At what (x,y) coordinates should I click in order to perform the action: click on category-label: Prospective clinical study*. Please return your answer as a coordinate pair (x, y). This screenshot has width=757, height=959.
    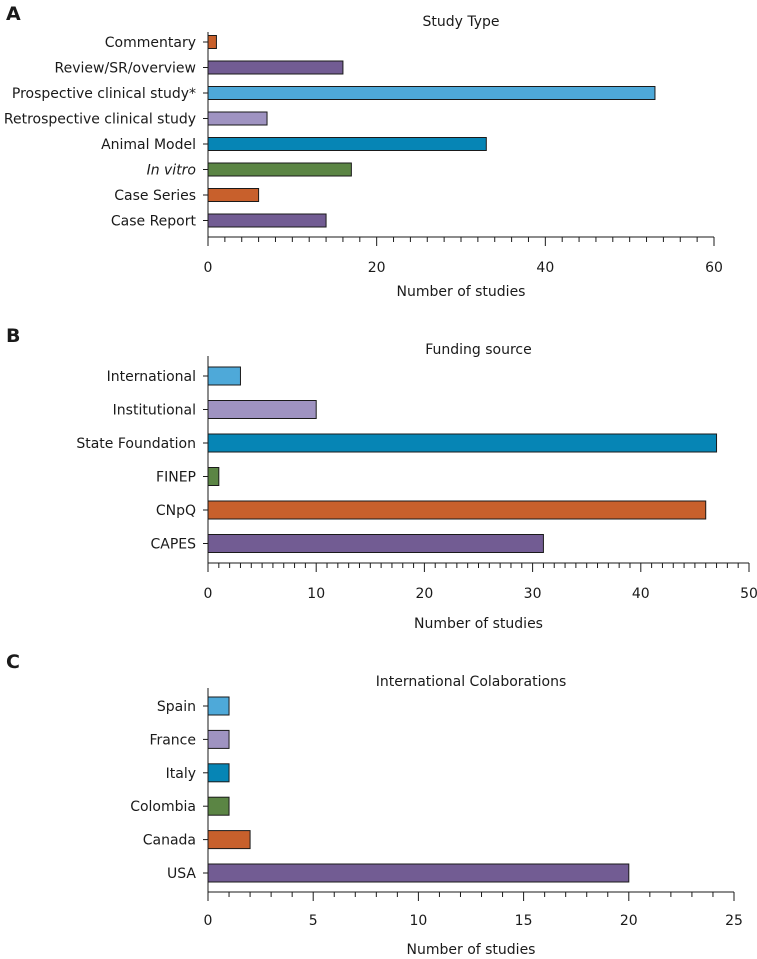
    Looking at the image, I should click on (104, 94).